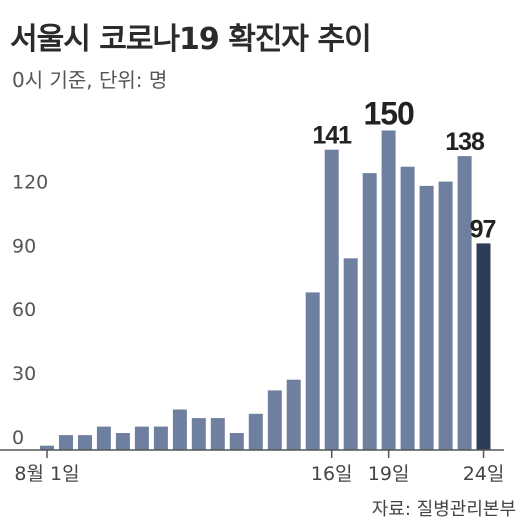 This screenshot has width=530, height=529. What do you see at coordinates (332, 474) in the screenshot?
I see `x-tick-label: 16일` at bounding box center [332, 474].